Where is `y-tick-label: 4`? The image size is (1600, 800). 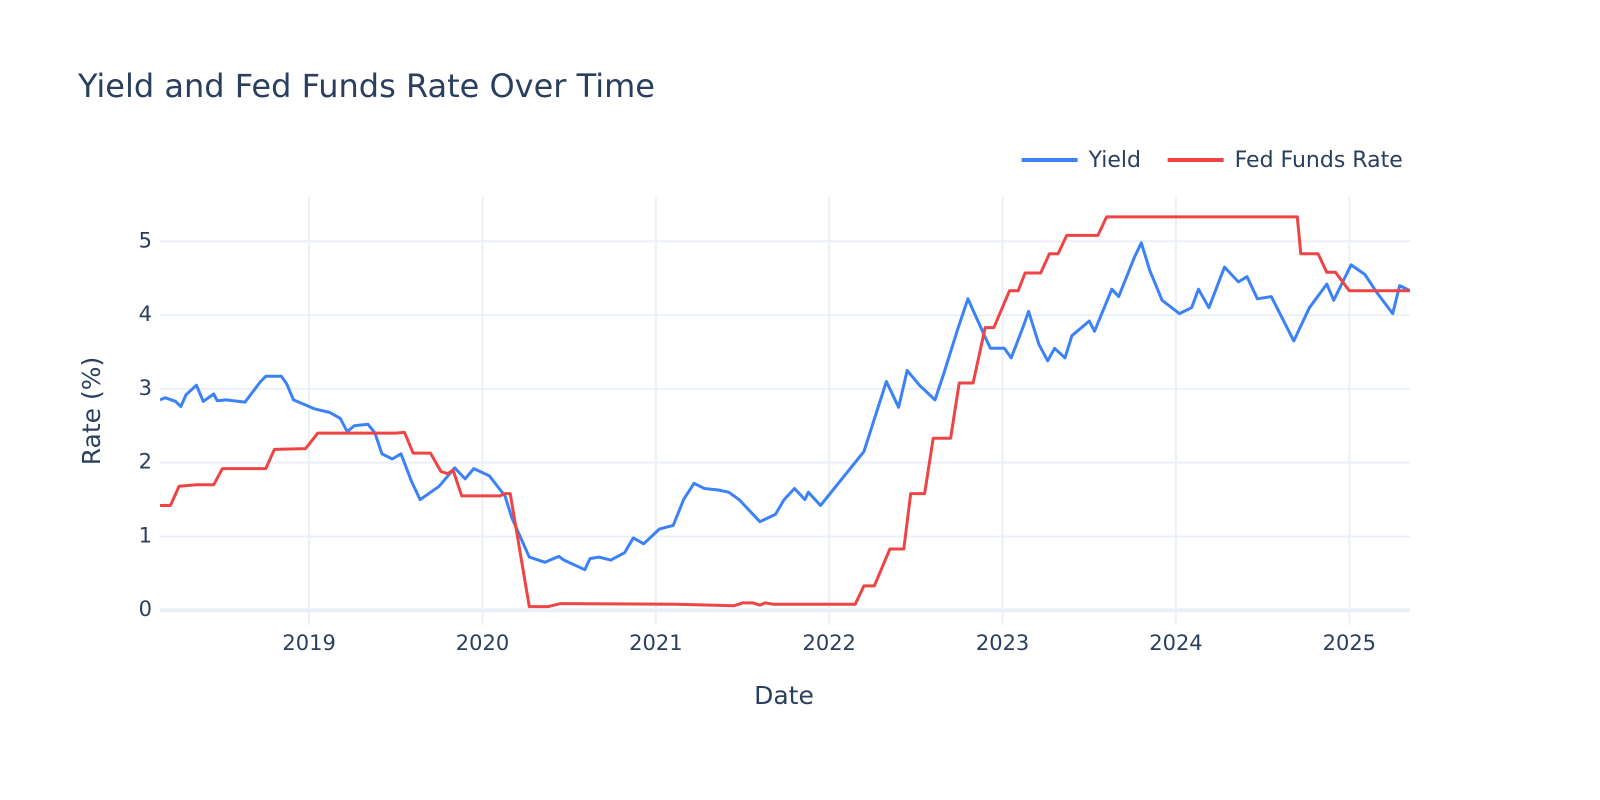
y-tick-label: 4 is located at coordinates (145, 314).